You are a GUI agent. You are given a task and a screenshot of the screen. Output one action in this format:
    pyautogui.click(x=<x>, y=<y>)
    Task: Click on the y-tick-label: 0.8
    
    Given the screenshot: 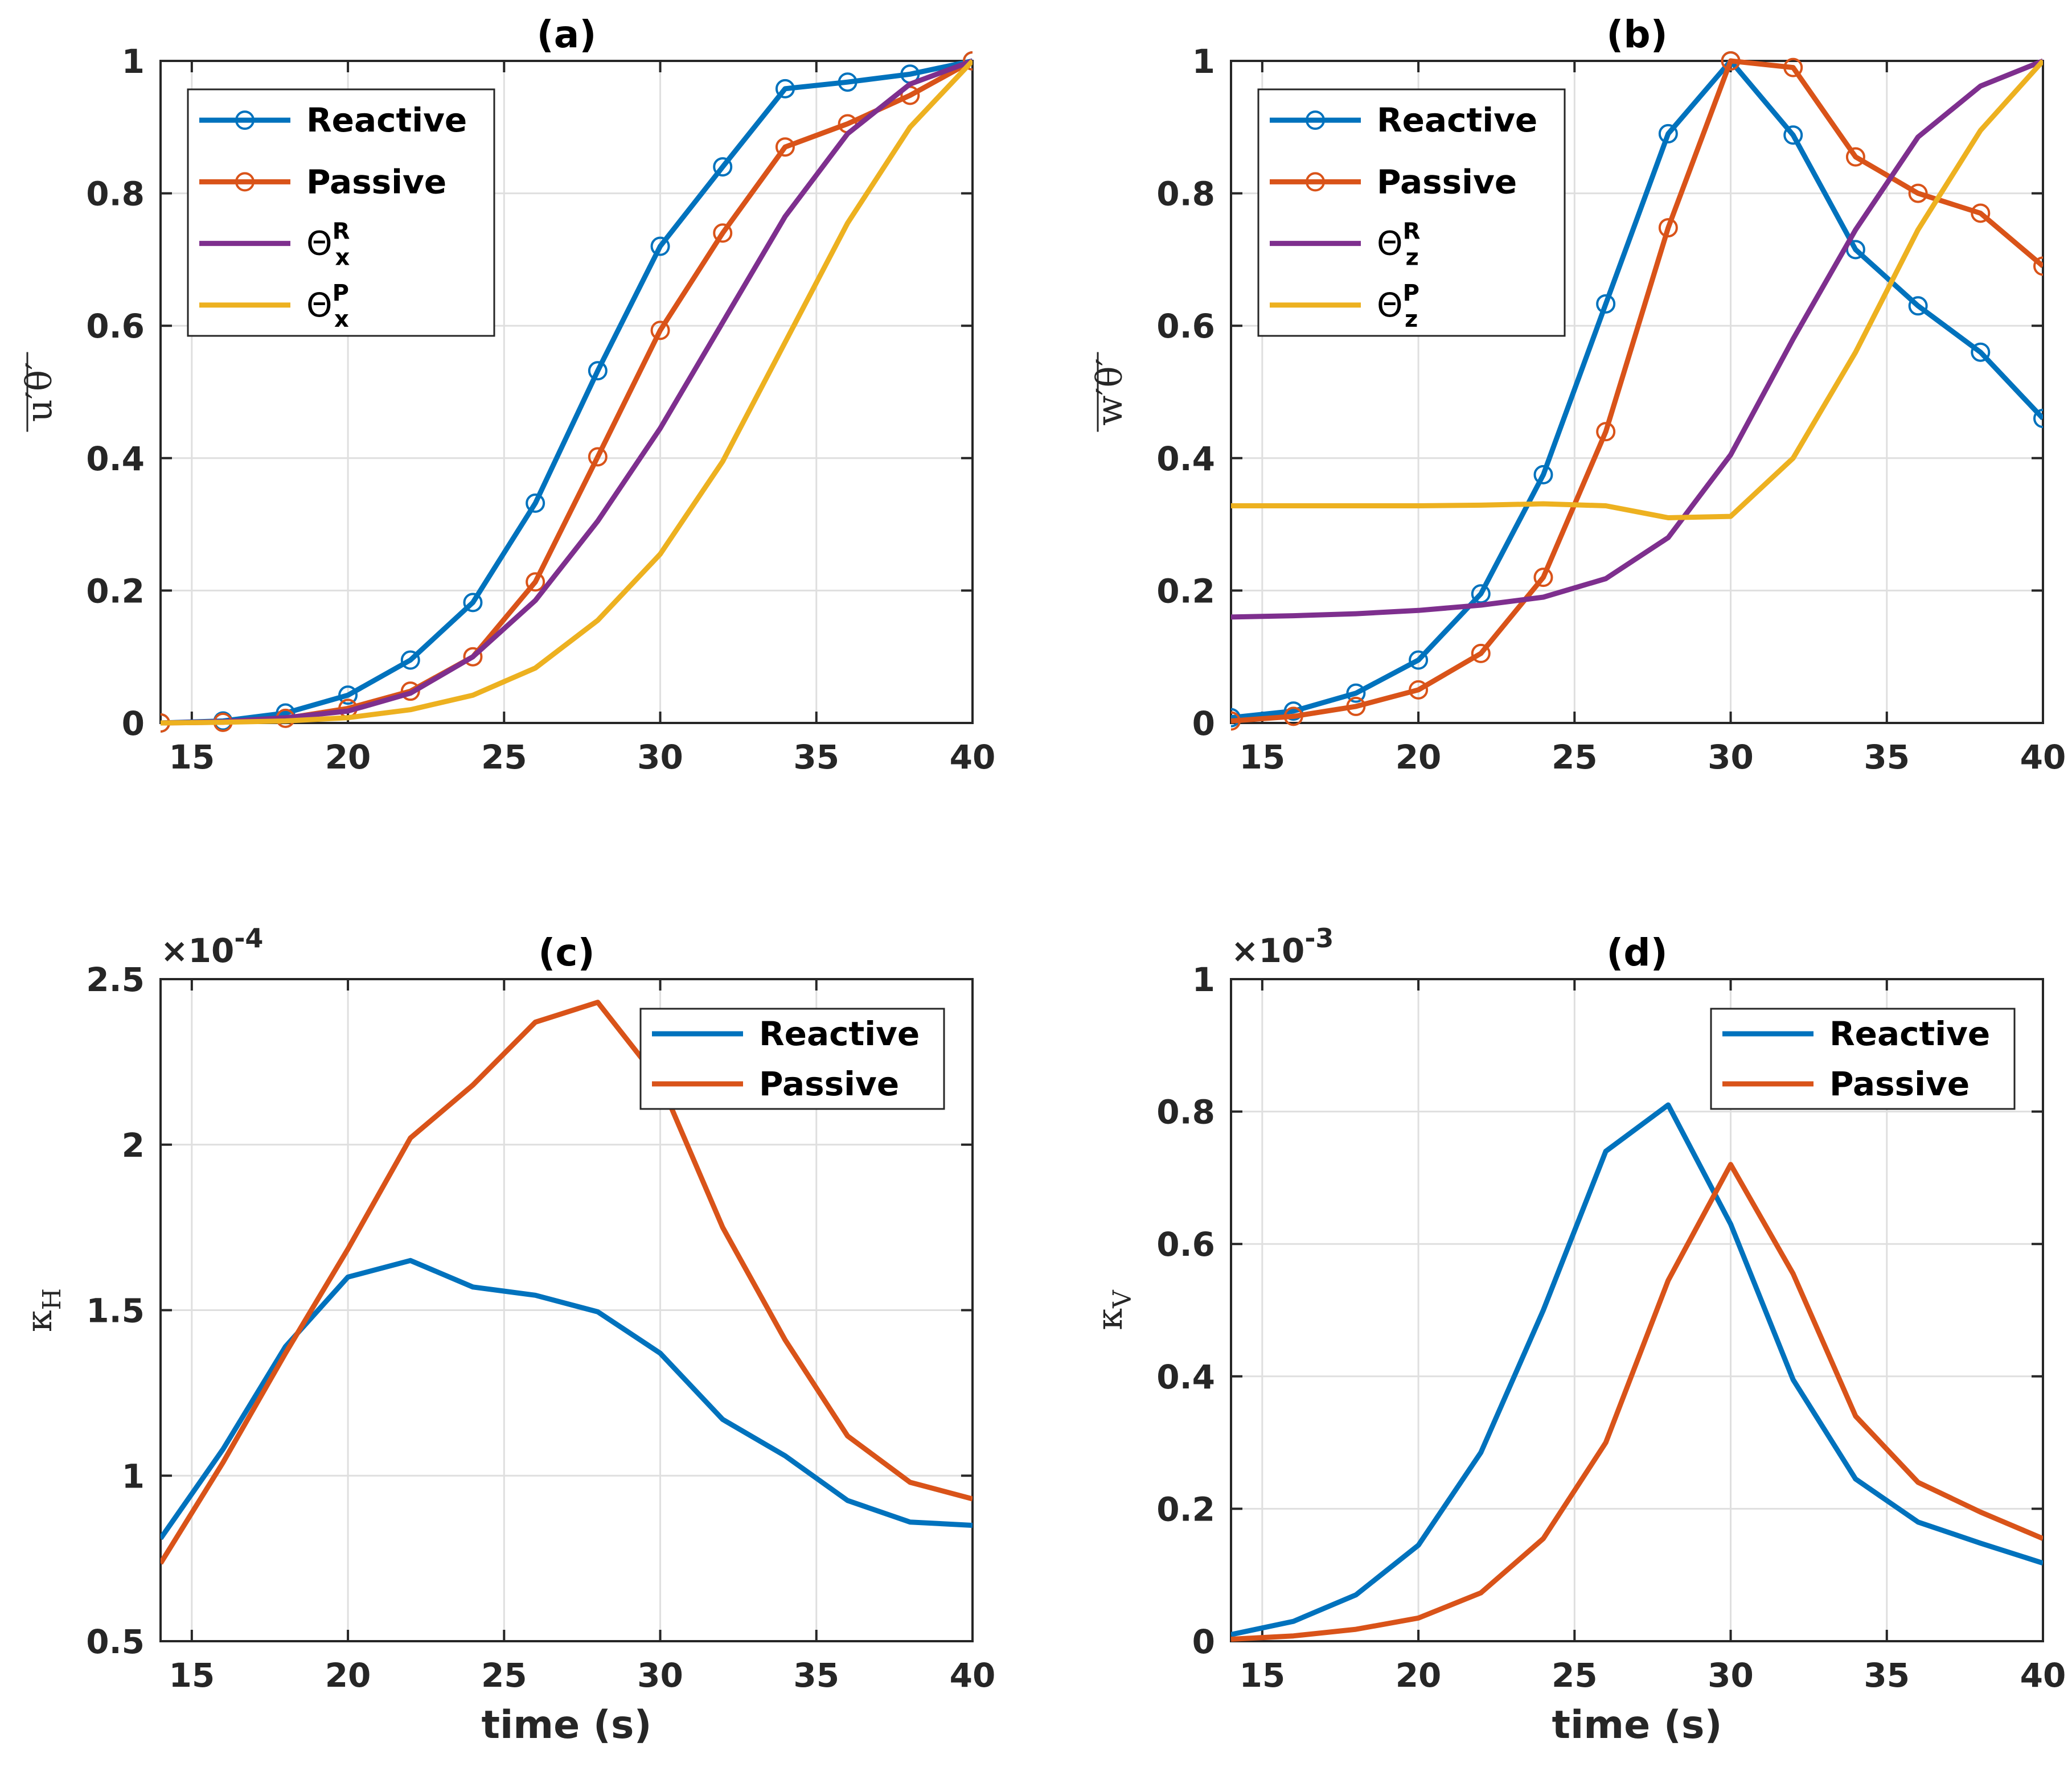 What is the action you would take?
    pyautogui.click(x=1185, y=194)
    